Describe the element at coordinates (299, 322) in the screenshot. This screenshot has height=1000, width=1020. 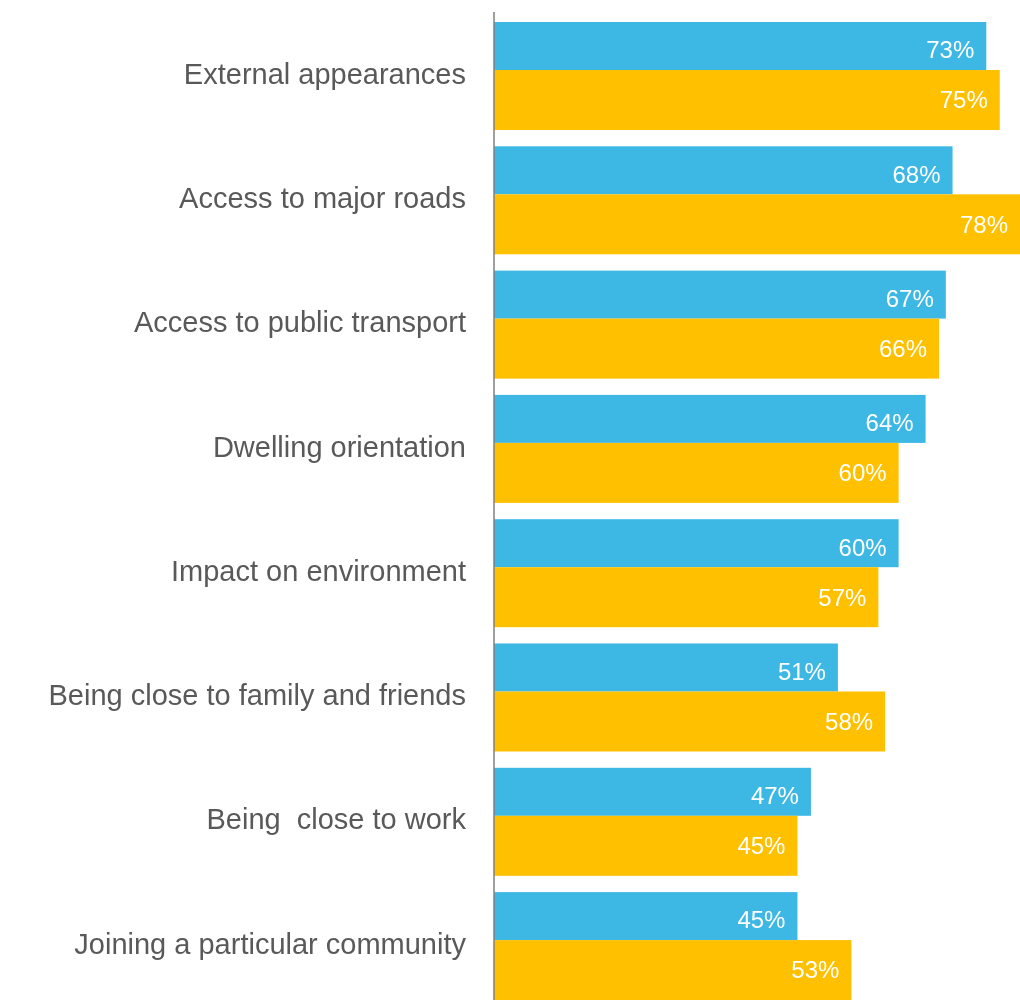
I see `y-tick-label: Access to public transport` at that location.